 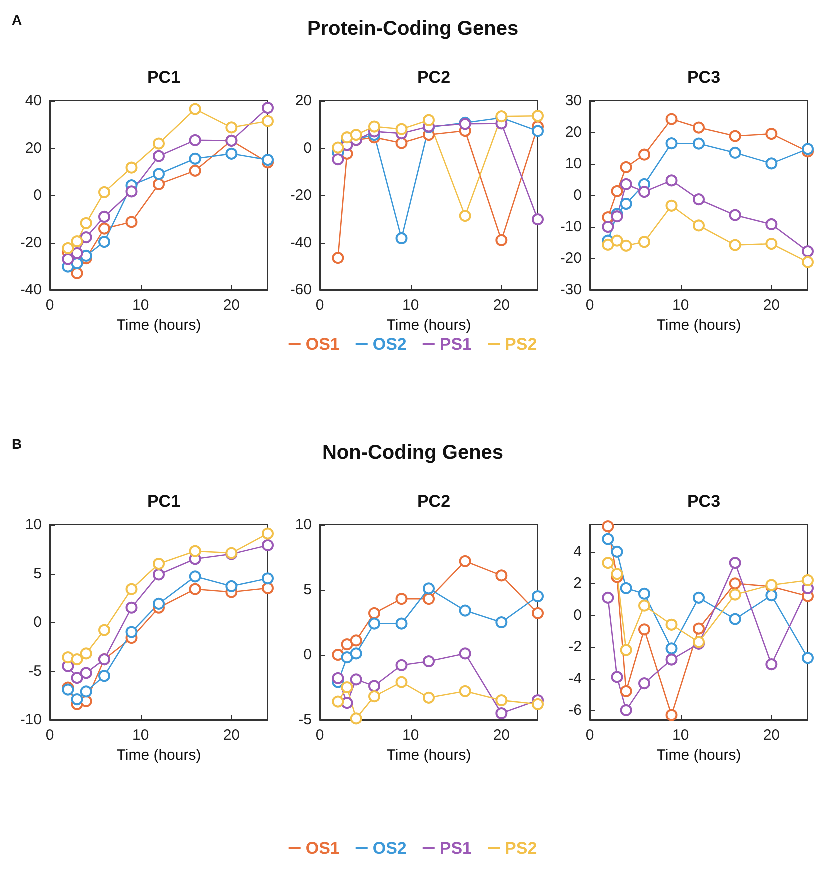 What do you see at coordinates (575, 647) in the screenshot?
I see `y-tick-label: -2` at bounding box center [575, 647].